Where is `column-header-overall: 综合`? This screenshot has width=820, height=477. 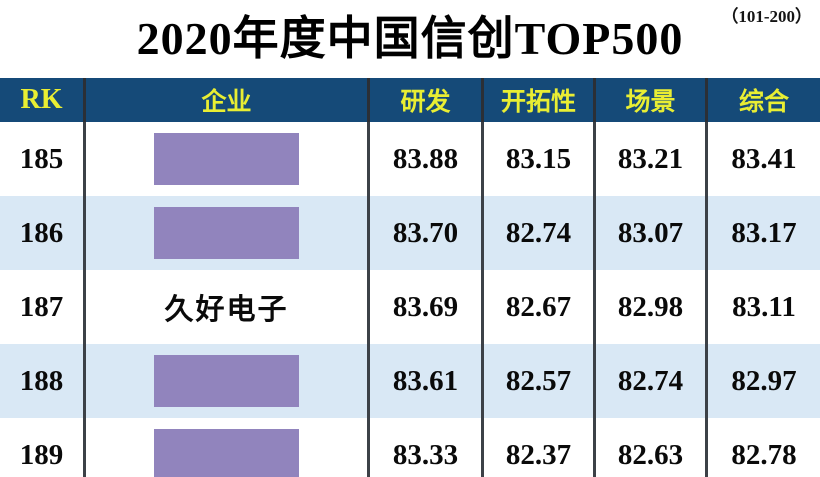
column-header-overall: 综合 is located at coordinates (763, 102).